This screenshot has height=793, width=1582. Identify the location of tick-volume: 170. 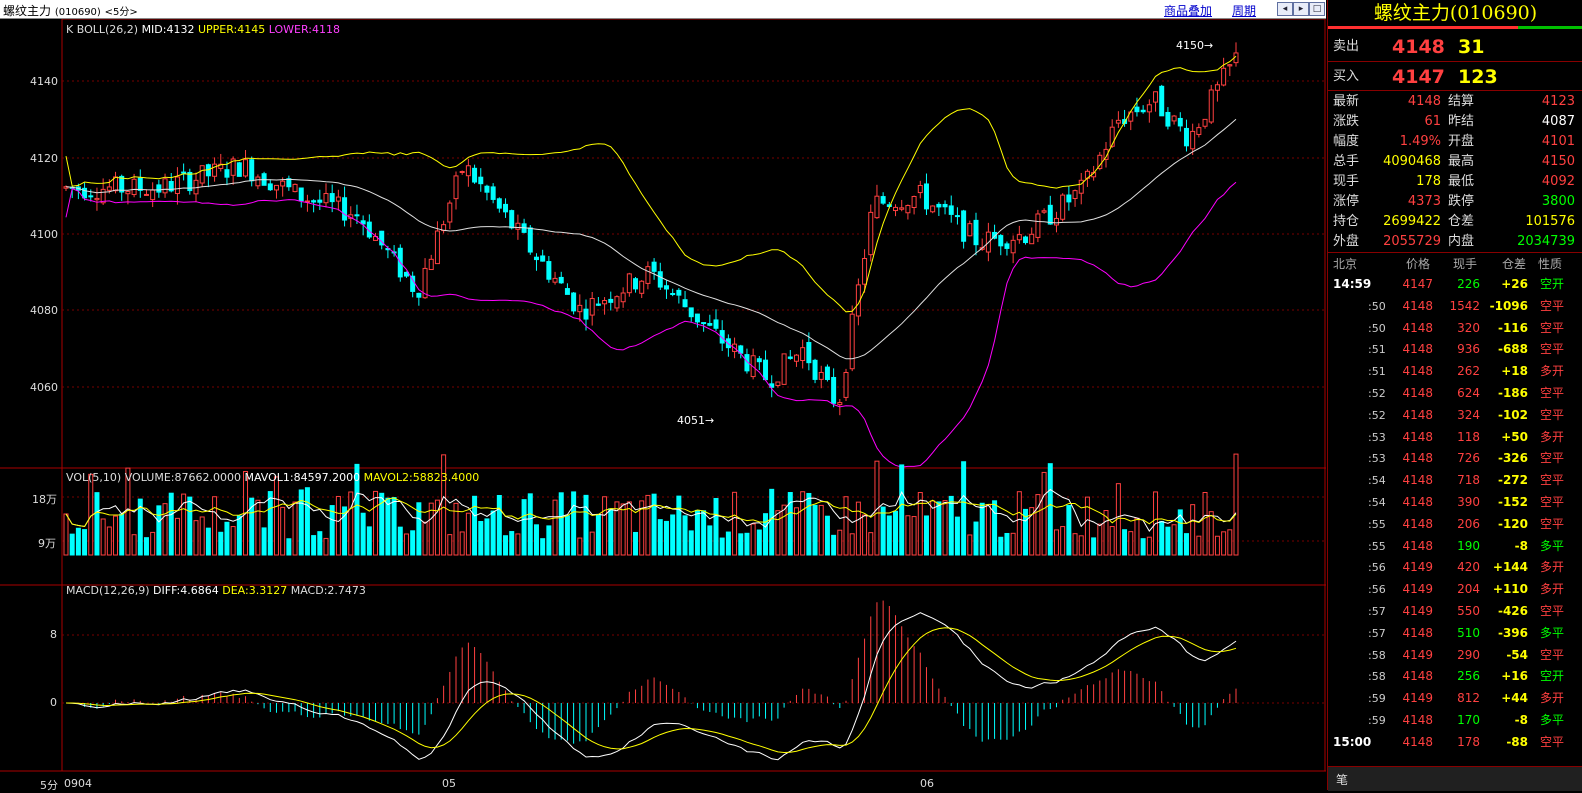
(1468, 720).